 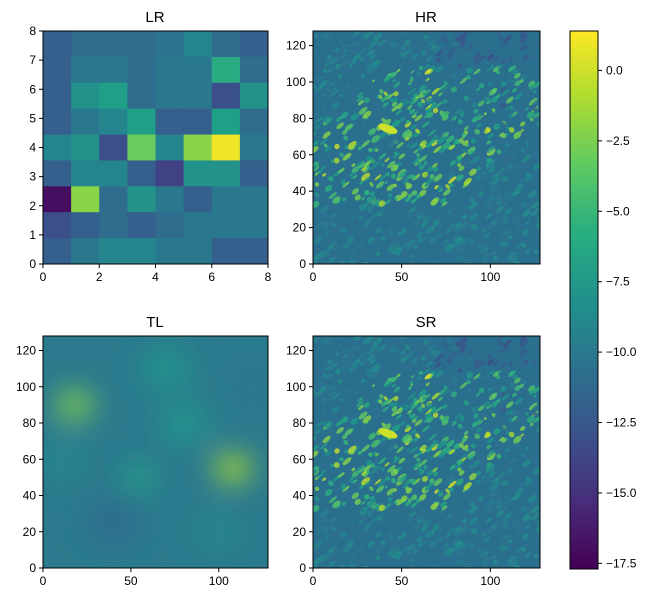 What do you see at coordinates (300, 496) in the screenshot?
I see `sr-y-tick-label: 40` at bounding box center [300, 496].